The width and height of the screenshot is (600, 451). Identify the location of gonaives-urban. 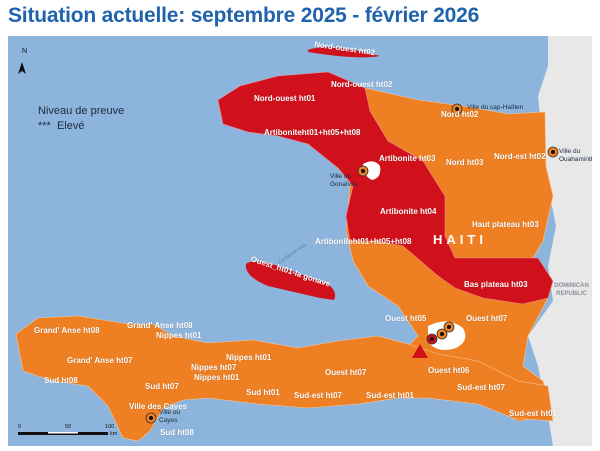
(372, 170).